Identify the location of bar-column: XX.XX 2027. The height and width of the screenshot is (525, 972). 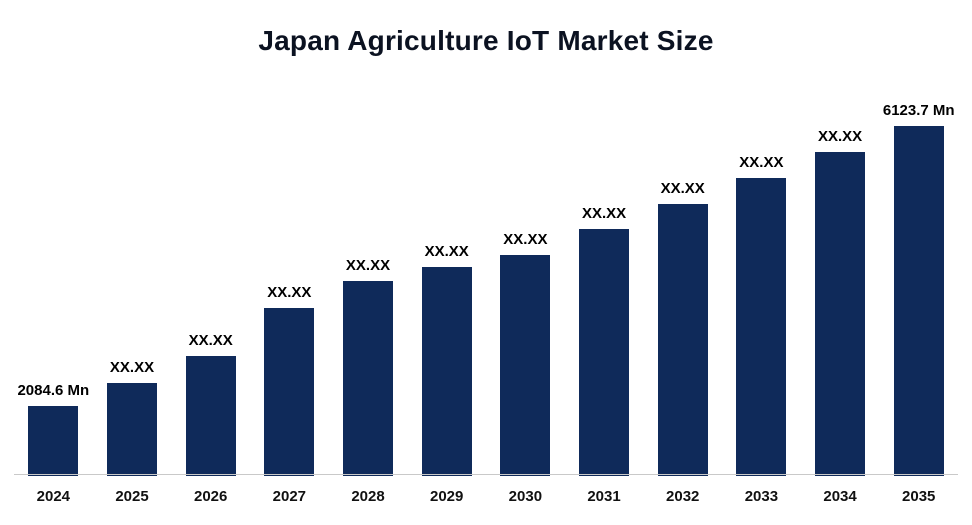
(289, 395).